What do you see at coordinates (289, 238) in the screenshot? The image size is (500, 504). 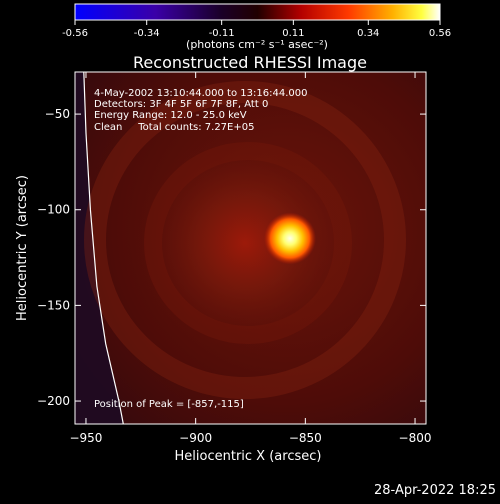 I see `peak-source` at bounding box center [289, 238].